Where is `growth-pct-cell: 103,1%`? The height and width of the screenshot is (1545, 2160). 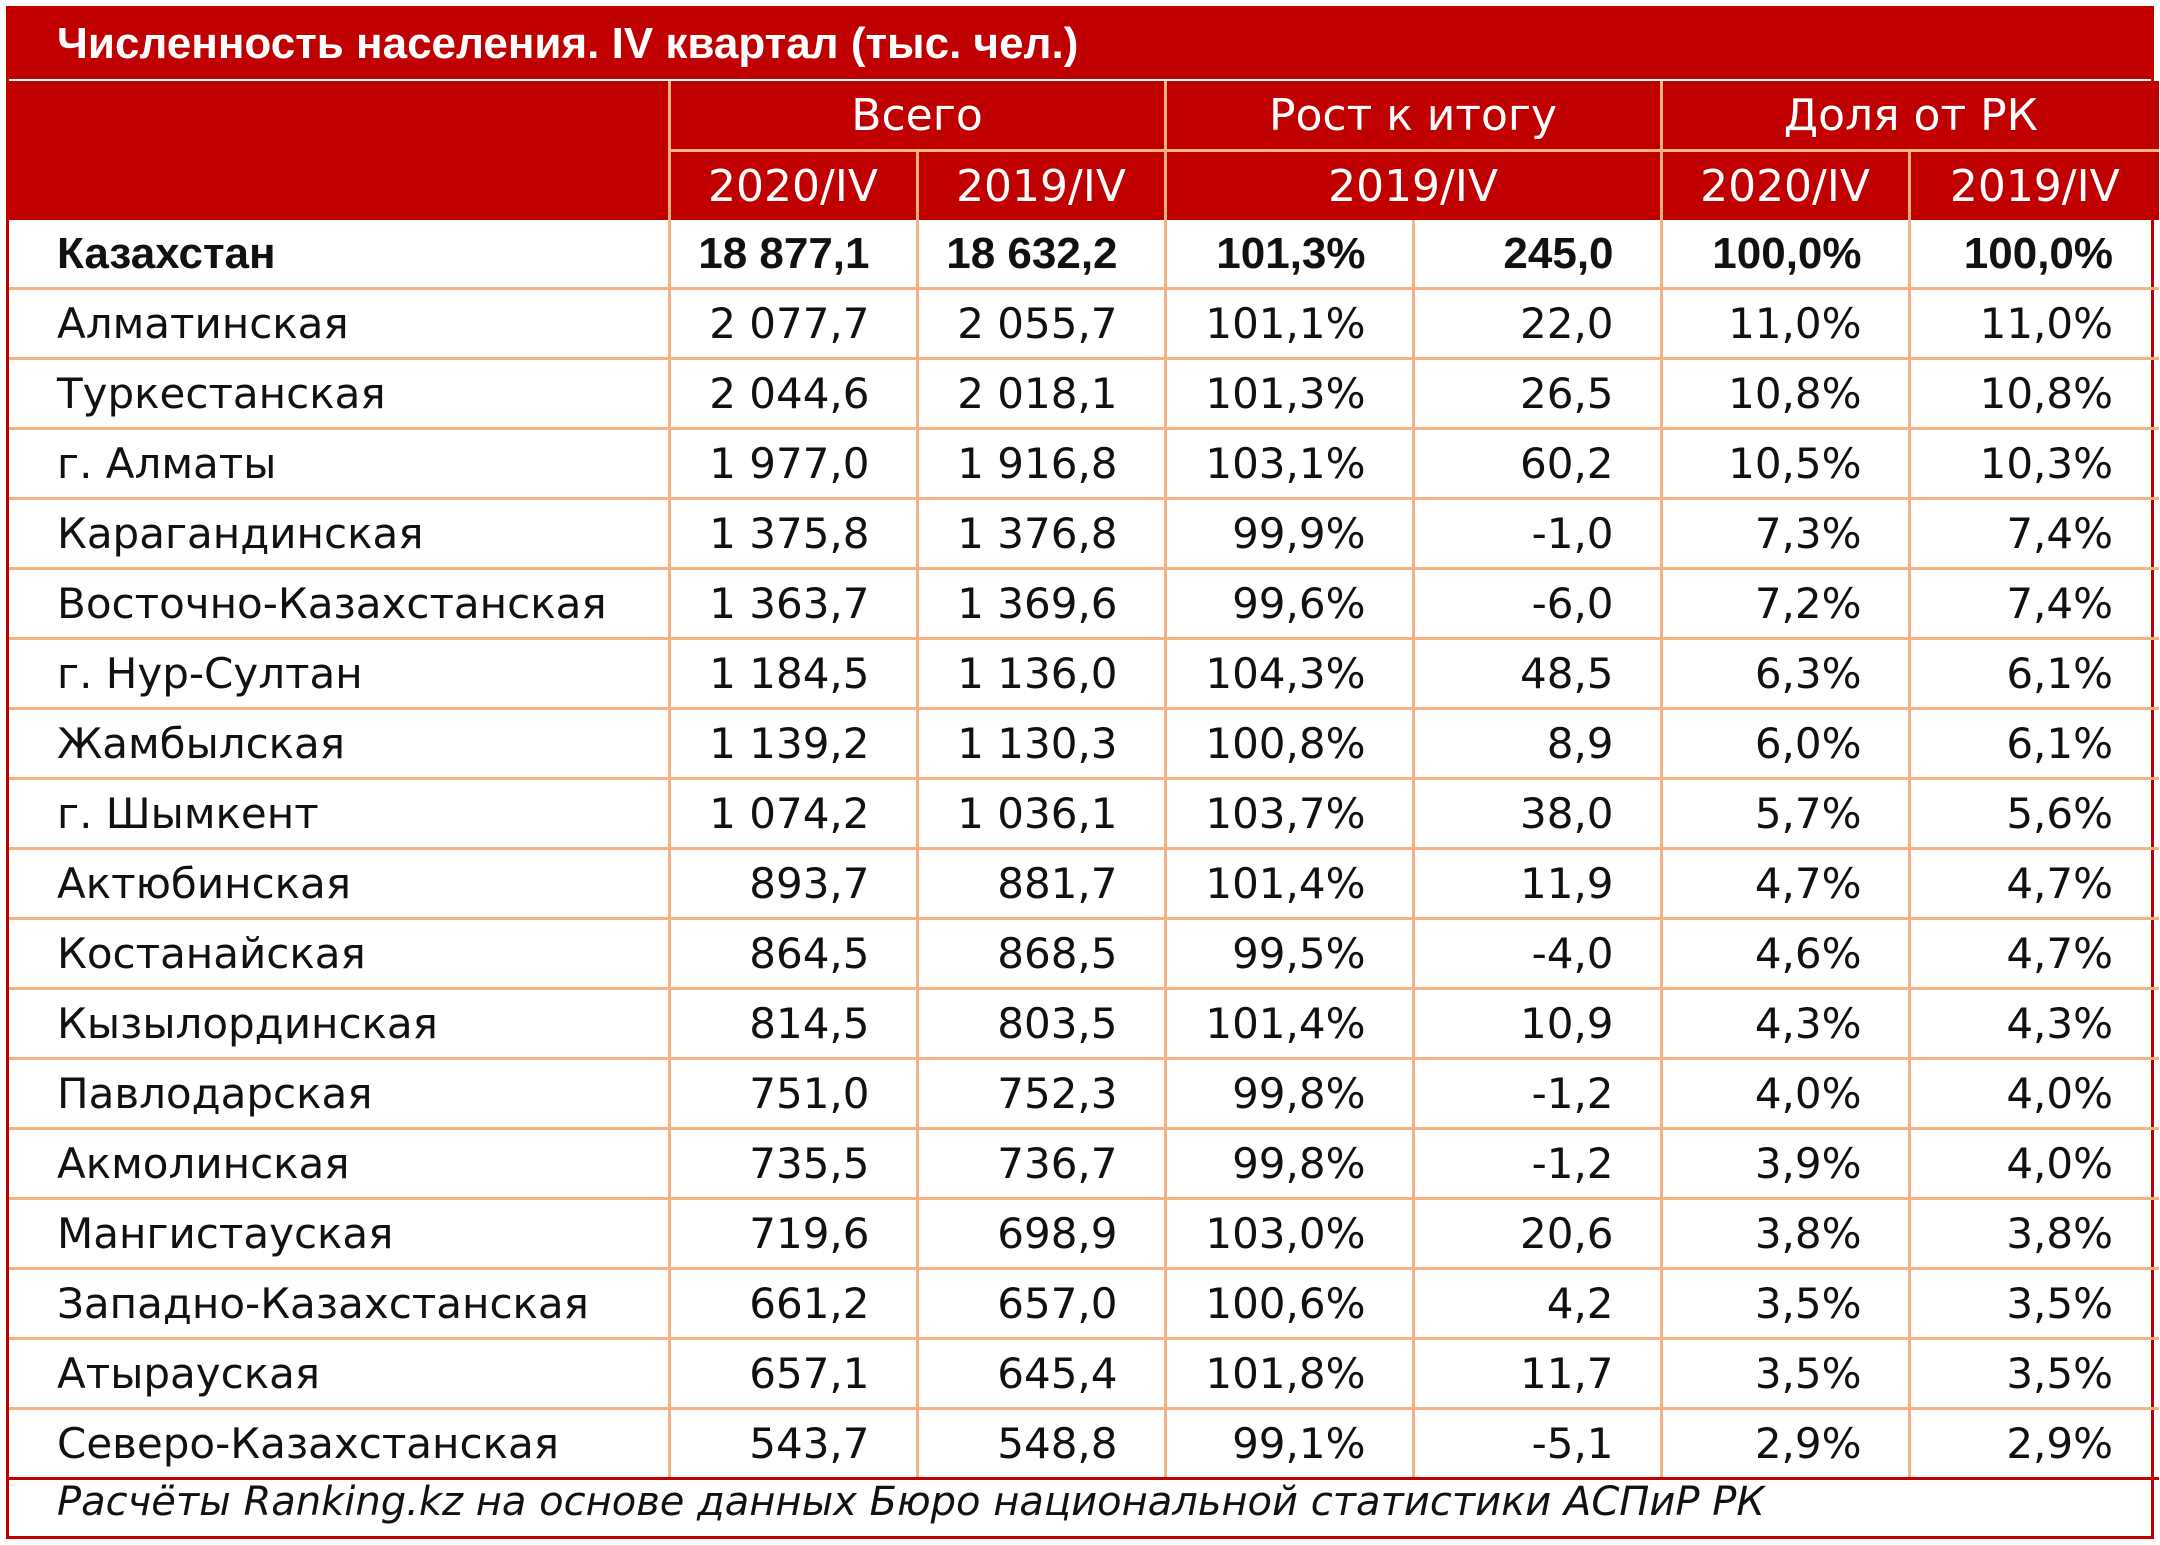
growth-pct-cell: 103,1% is located at coordinates (1288, 464).